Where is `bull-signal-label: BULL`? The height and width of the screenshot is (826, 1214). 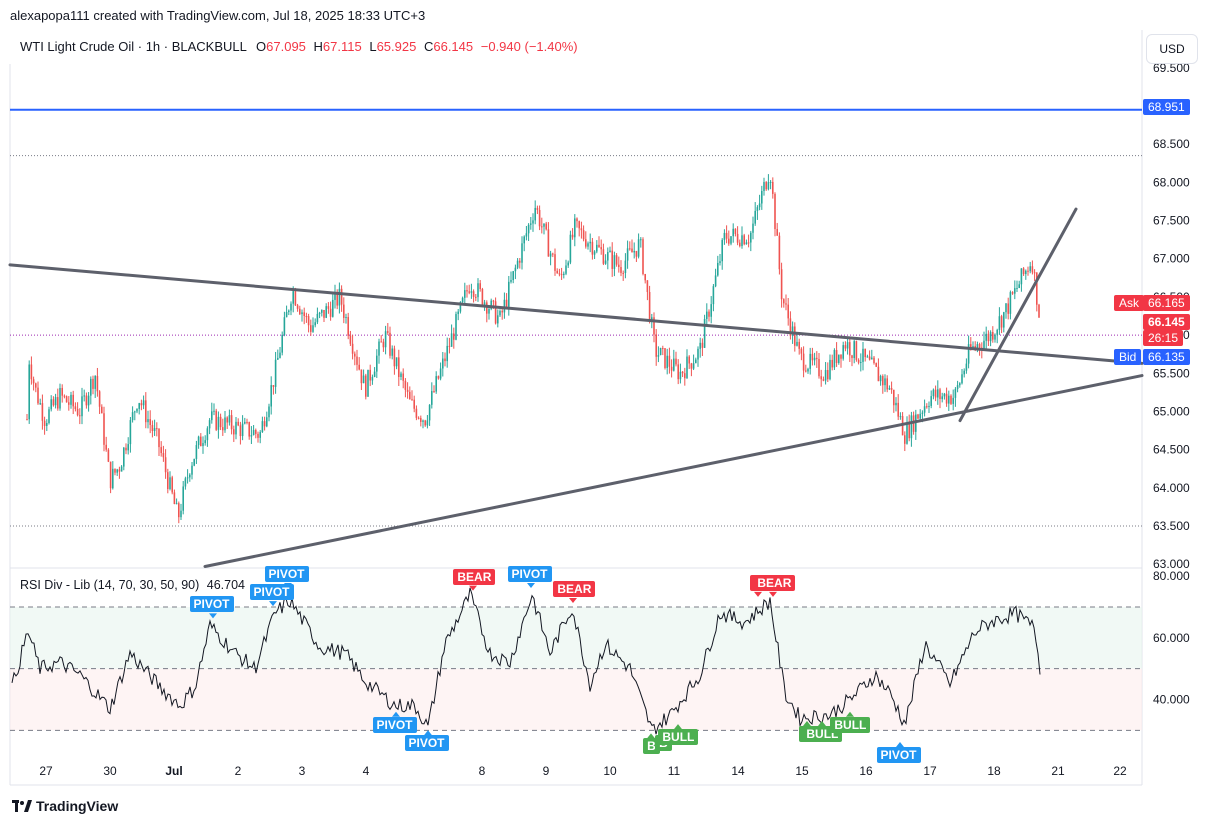 bull-signal-label: BULL is located at coordinates (678, 737).